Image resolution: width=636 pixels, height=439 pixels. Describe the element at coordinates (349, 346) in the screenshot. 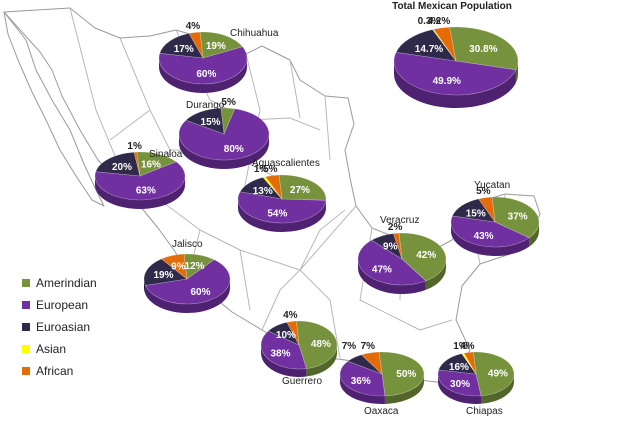

I see `pie-label-euroasian: 7%` at that location.